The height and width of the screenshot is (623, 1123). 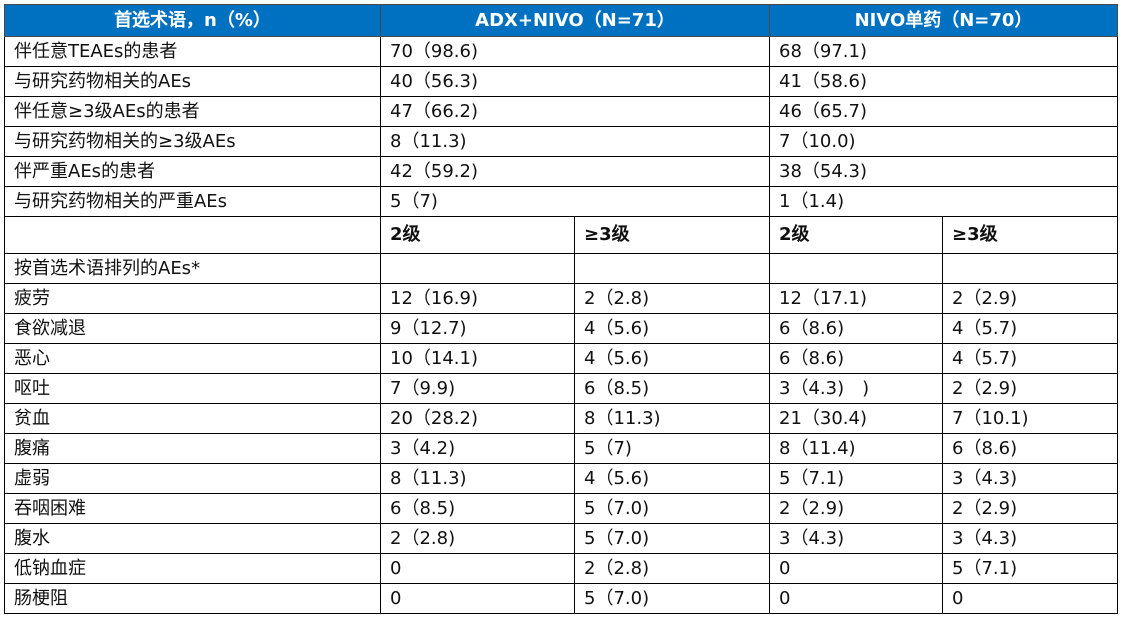 What do you see at coordinates (192, 20) in the screenshot?
I see `header-term: 首选术语，n（%）` at bounding box center [192, 20].